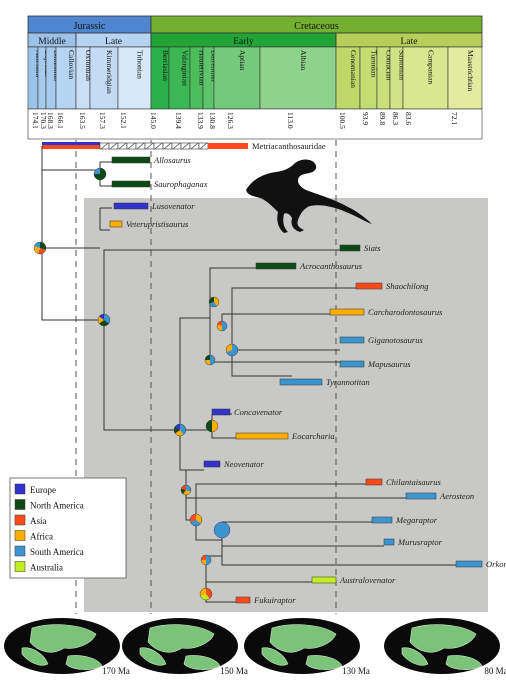 This screenshot has width=506, height=680. Describe the element at coordinates (255, 40) in the screenshot. I see `epoch-row: Middle Late Early Late` at that location.